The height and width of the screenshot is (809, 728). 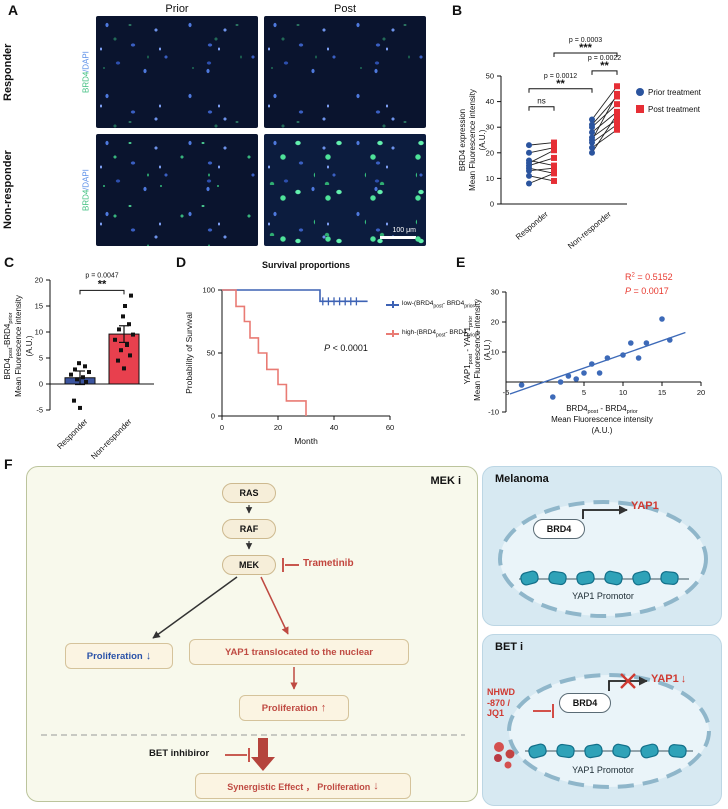 What do you see at coordinates (628, 681) in the screenshot?
I see `red-x-mark` at bounding box center [628, 681].